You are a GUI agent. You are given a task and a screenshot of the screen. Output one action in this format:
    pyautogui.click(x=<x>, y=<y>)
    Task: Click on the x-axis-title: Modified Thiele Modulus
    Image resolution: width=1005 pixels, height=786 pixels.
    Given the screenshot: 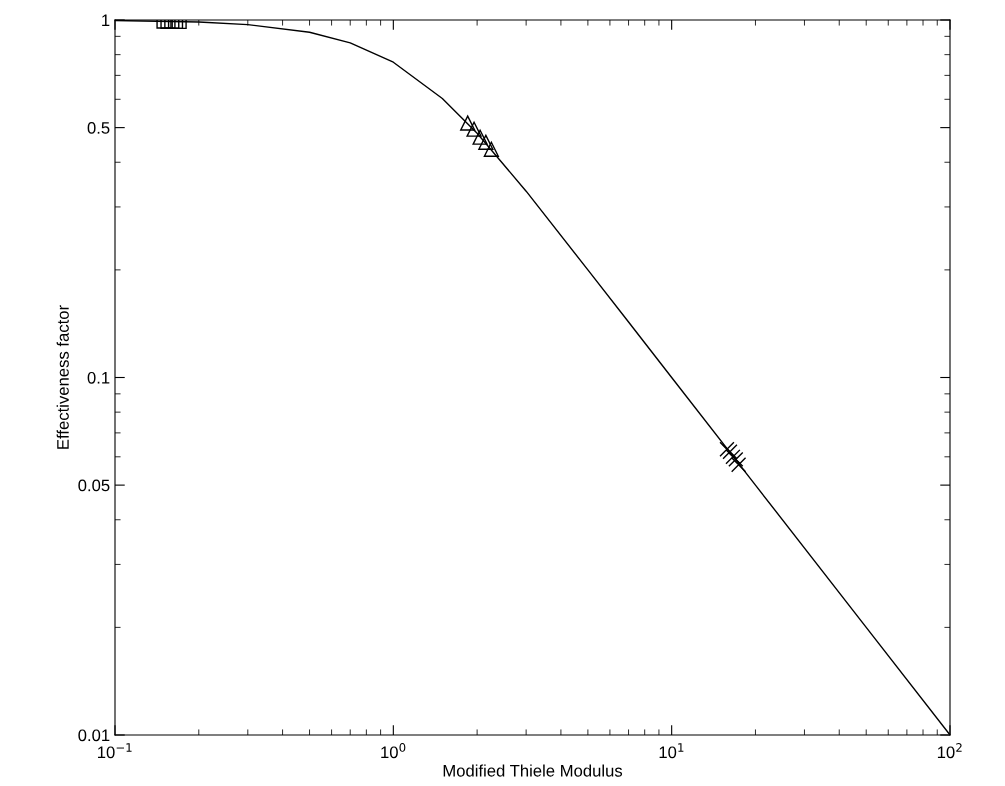 What is the action you would take?
    pyautogui.click(x=533, y=770)
    